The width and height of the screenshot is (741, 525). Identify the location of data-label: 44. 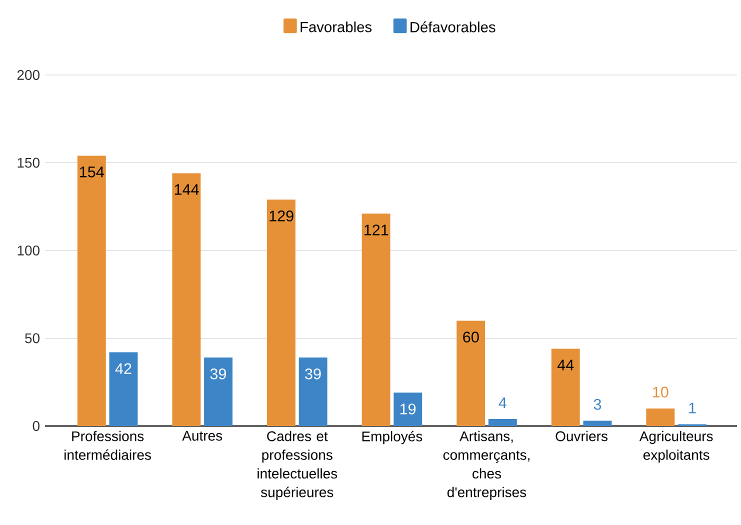
(565, 365).